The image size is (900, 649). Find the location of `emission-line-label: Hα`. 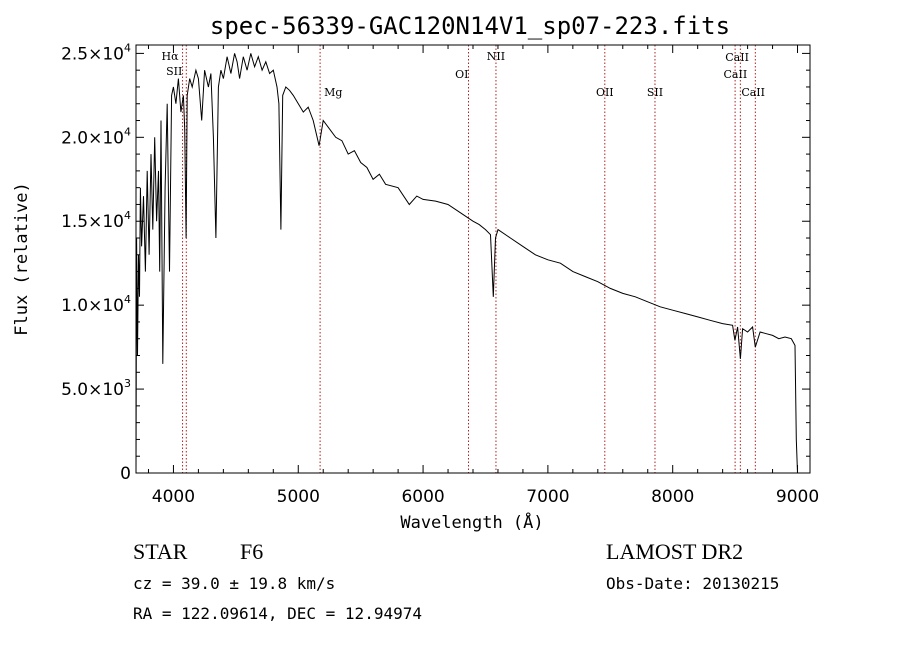

emission-line-label: Hα is located at coordinates (171, 56).